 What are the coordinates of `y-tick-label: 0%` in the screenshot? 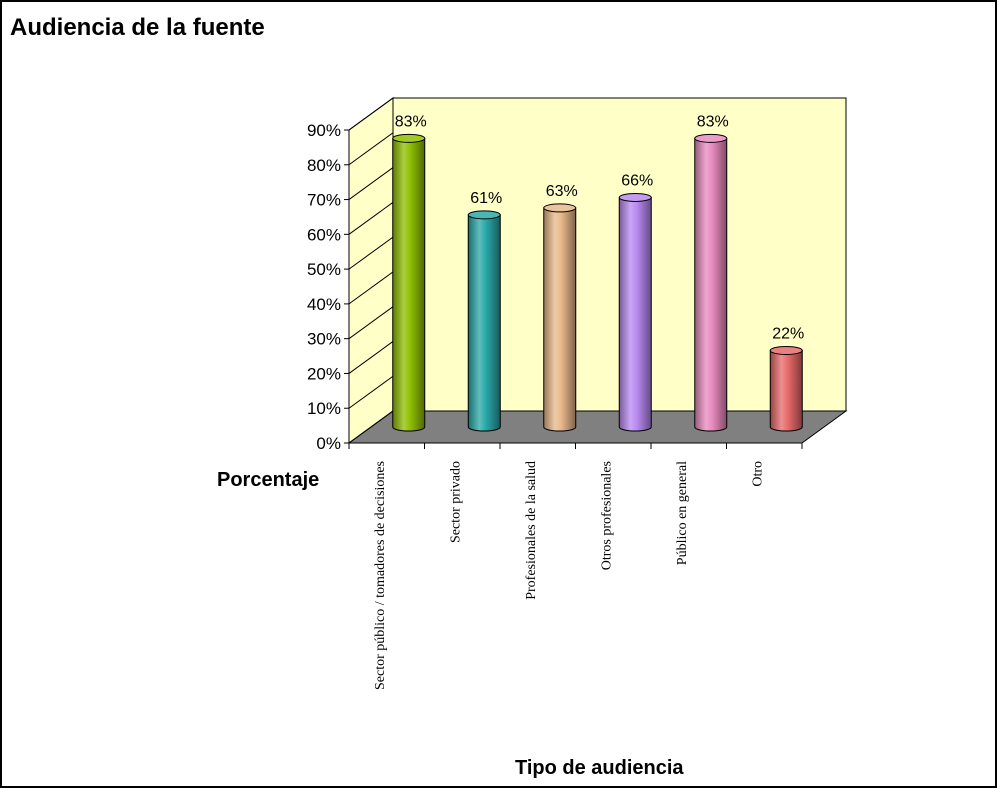 It's located at (328, 443).